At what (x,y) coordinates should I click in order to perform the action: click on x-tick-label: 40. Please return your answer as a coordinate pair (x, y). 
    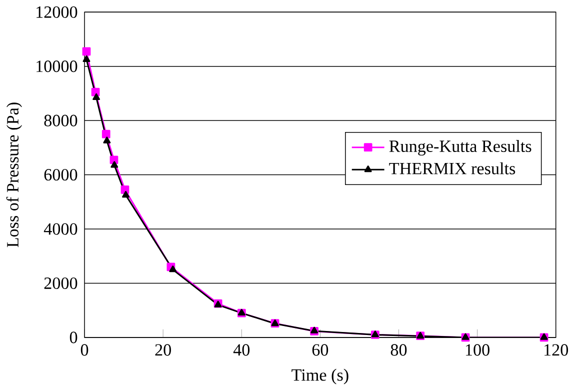
    Looking at the image, I should click on (241, 350).